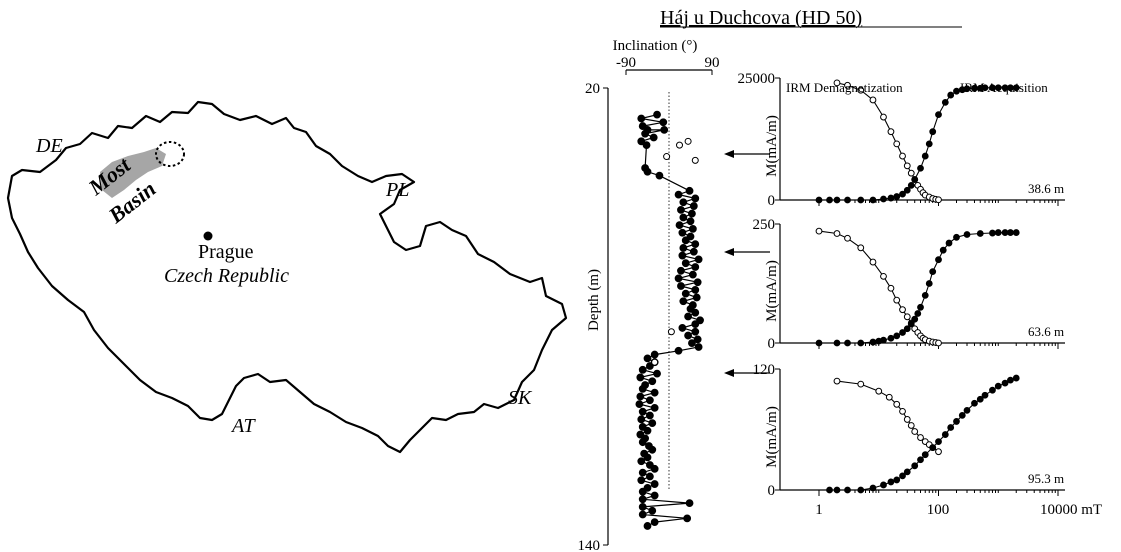 The image size is (1121, 552). I want to click on label-sk: SK, so click(520, 398).